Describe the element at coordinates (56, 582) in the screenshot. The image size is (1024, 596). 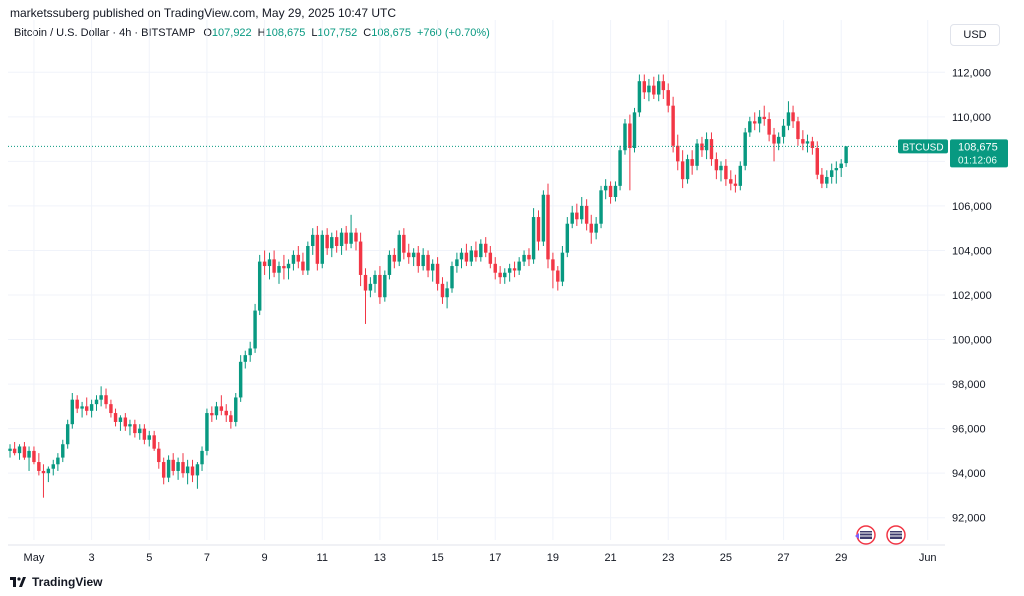
I see `tradingview-footer: TradingView` at that location.